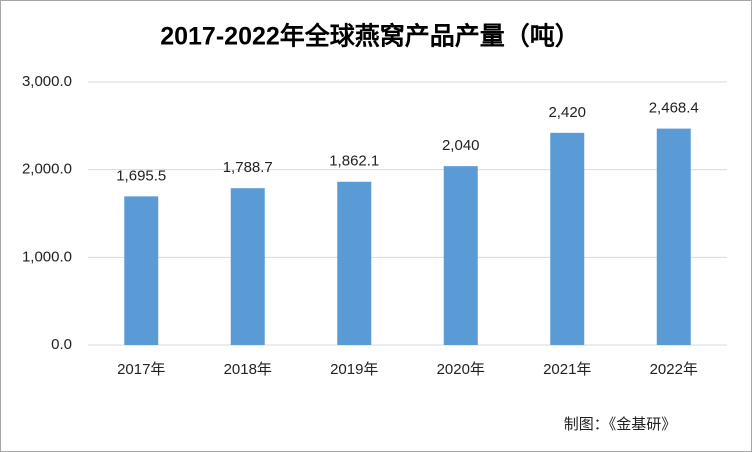  What do you see at coordinates (567, 112) in the screenshot?
I see `value-label: 2,420` at bounding box center [567, 112].